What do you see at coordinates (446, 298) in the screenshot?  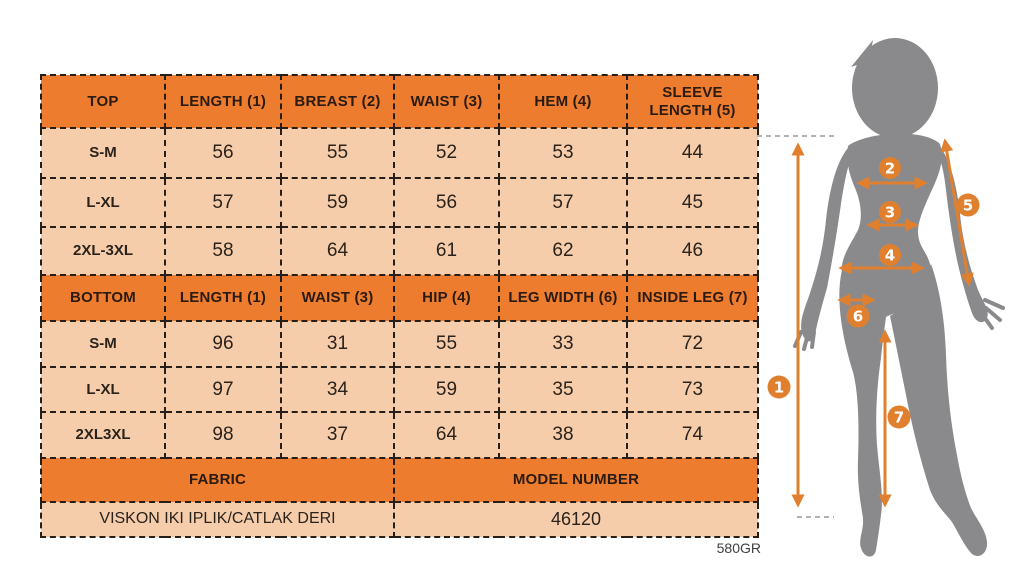 I see `header-cell-hip: HIP (4)` at bounding box center [446, 298].